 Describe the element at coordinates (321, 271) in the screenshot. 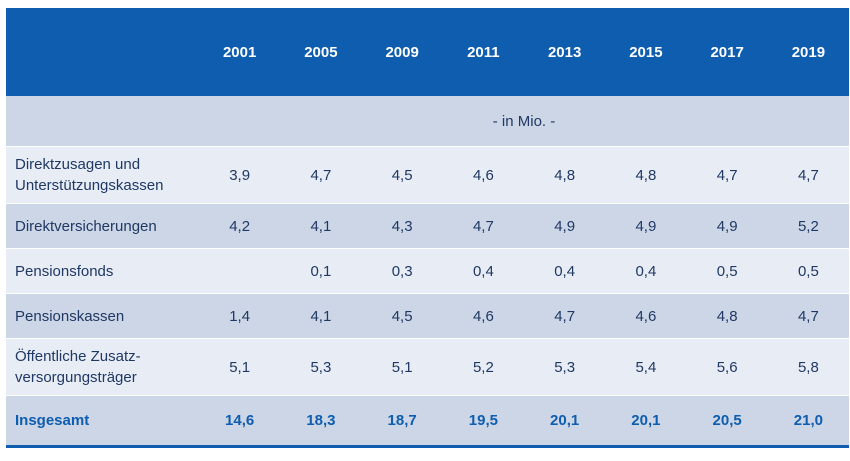

I see `table-cell: 0,1` at that location.